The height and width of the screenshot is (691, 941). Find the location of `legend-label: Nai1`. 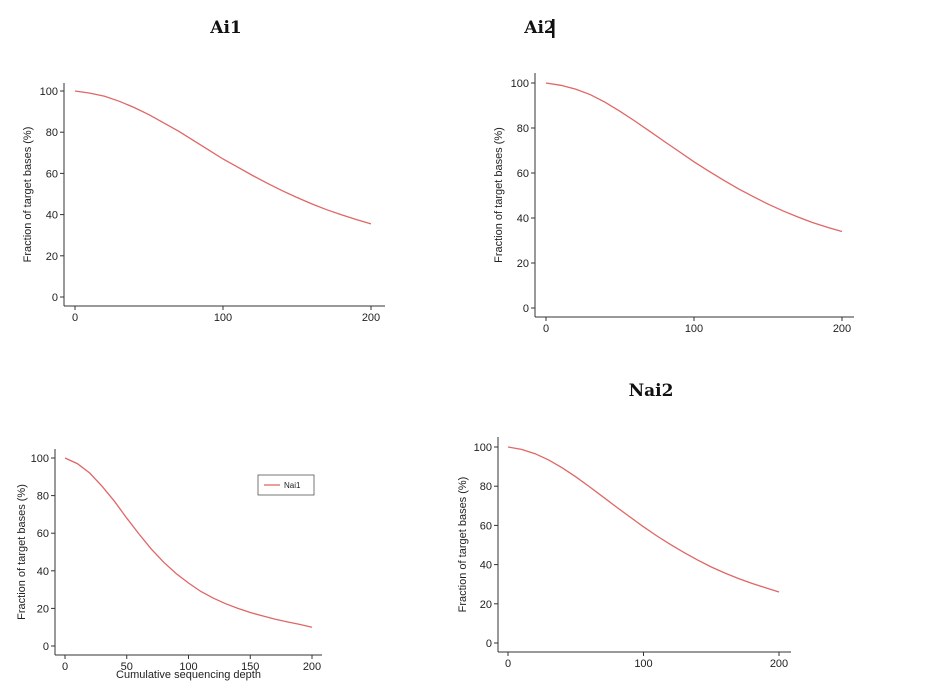

legend-label: Nai1 is located at coordinates (292, 485).